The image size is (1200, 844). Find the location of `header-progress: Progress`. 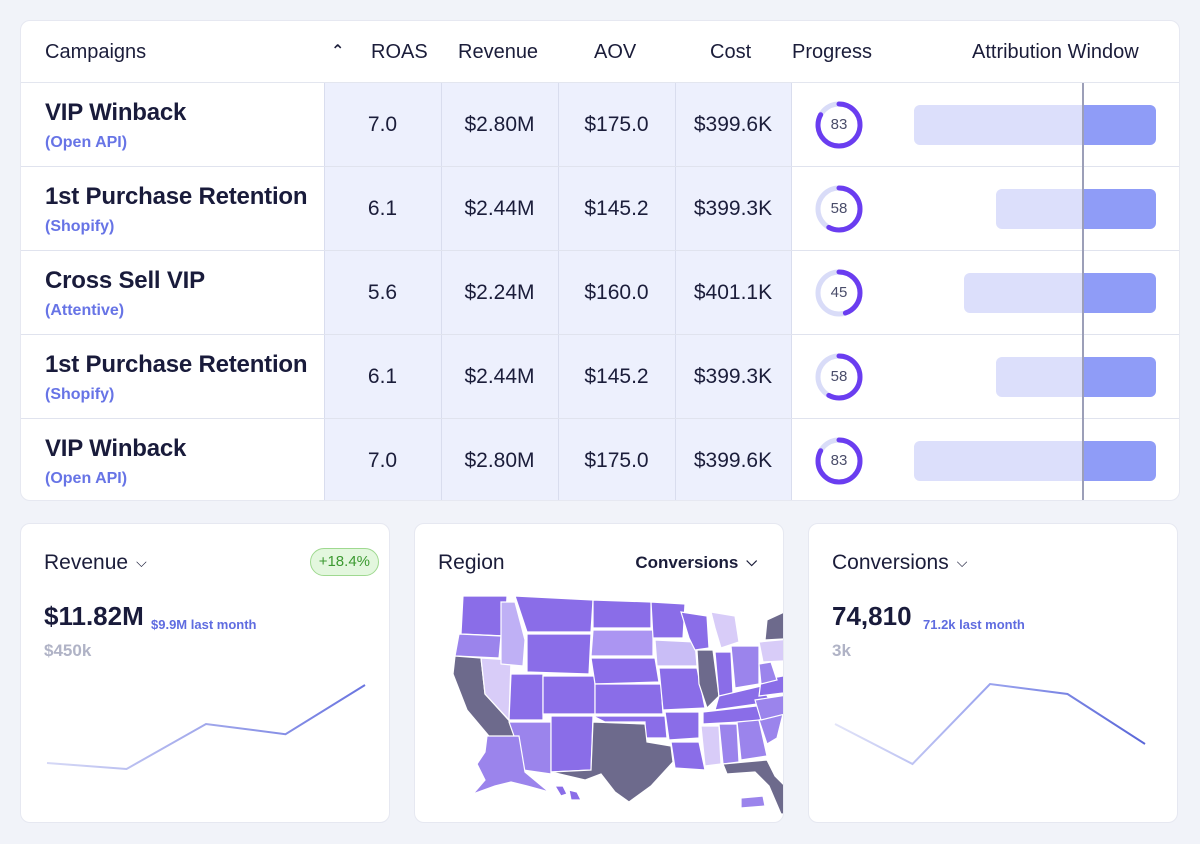

header-progress: Progress is located at coordinates (832, 52).